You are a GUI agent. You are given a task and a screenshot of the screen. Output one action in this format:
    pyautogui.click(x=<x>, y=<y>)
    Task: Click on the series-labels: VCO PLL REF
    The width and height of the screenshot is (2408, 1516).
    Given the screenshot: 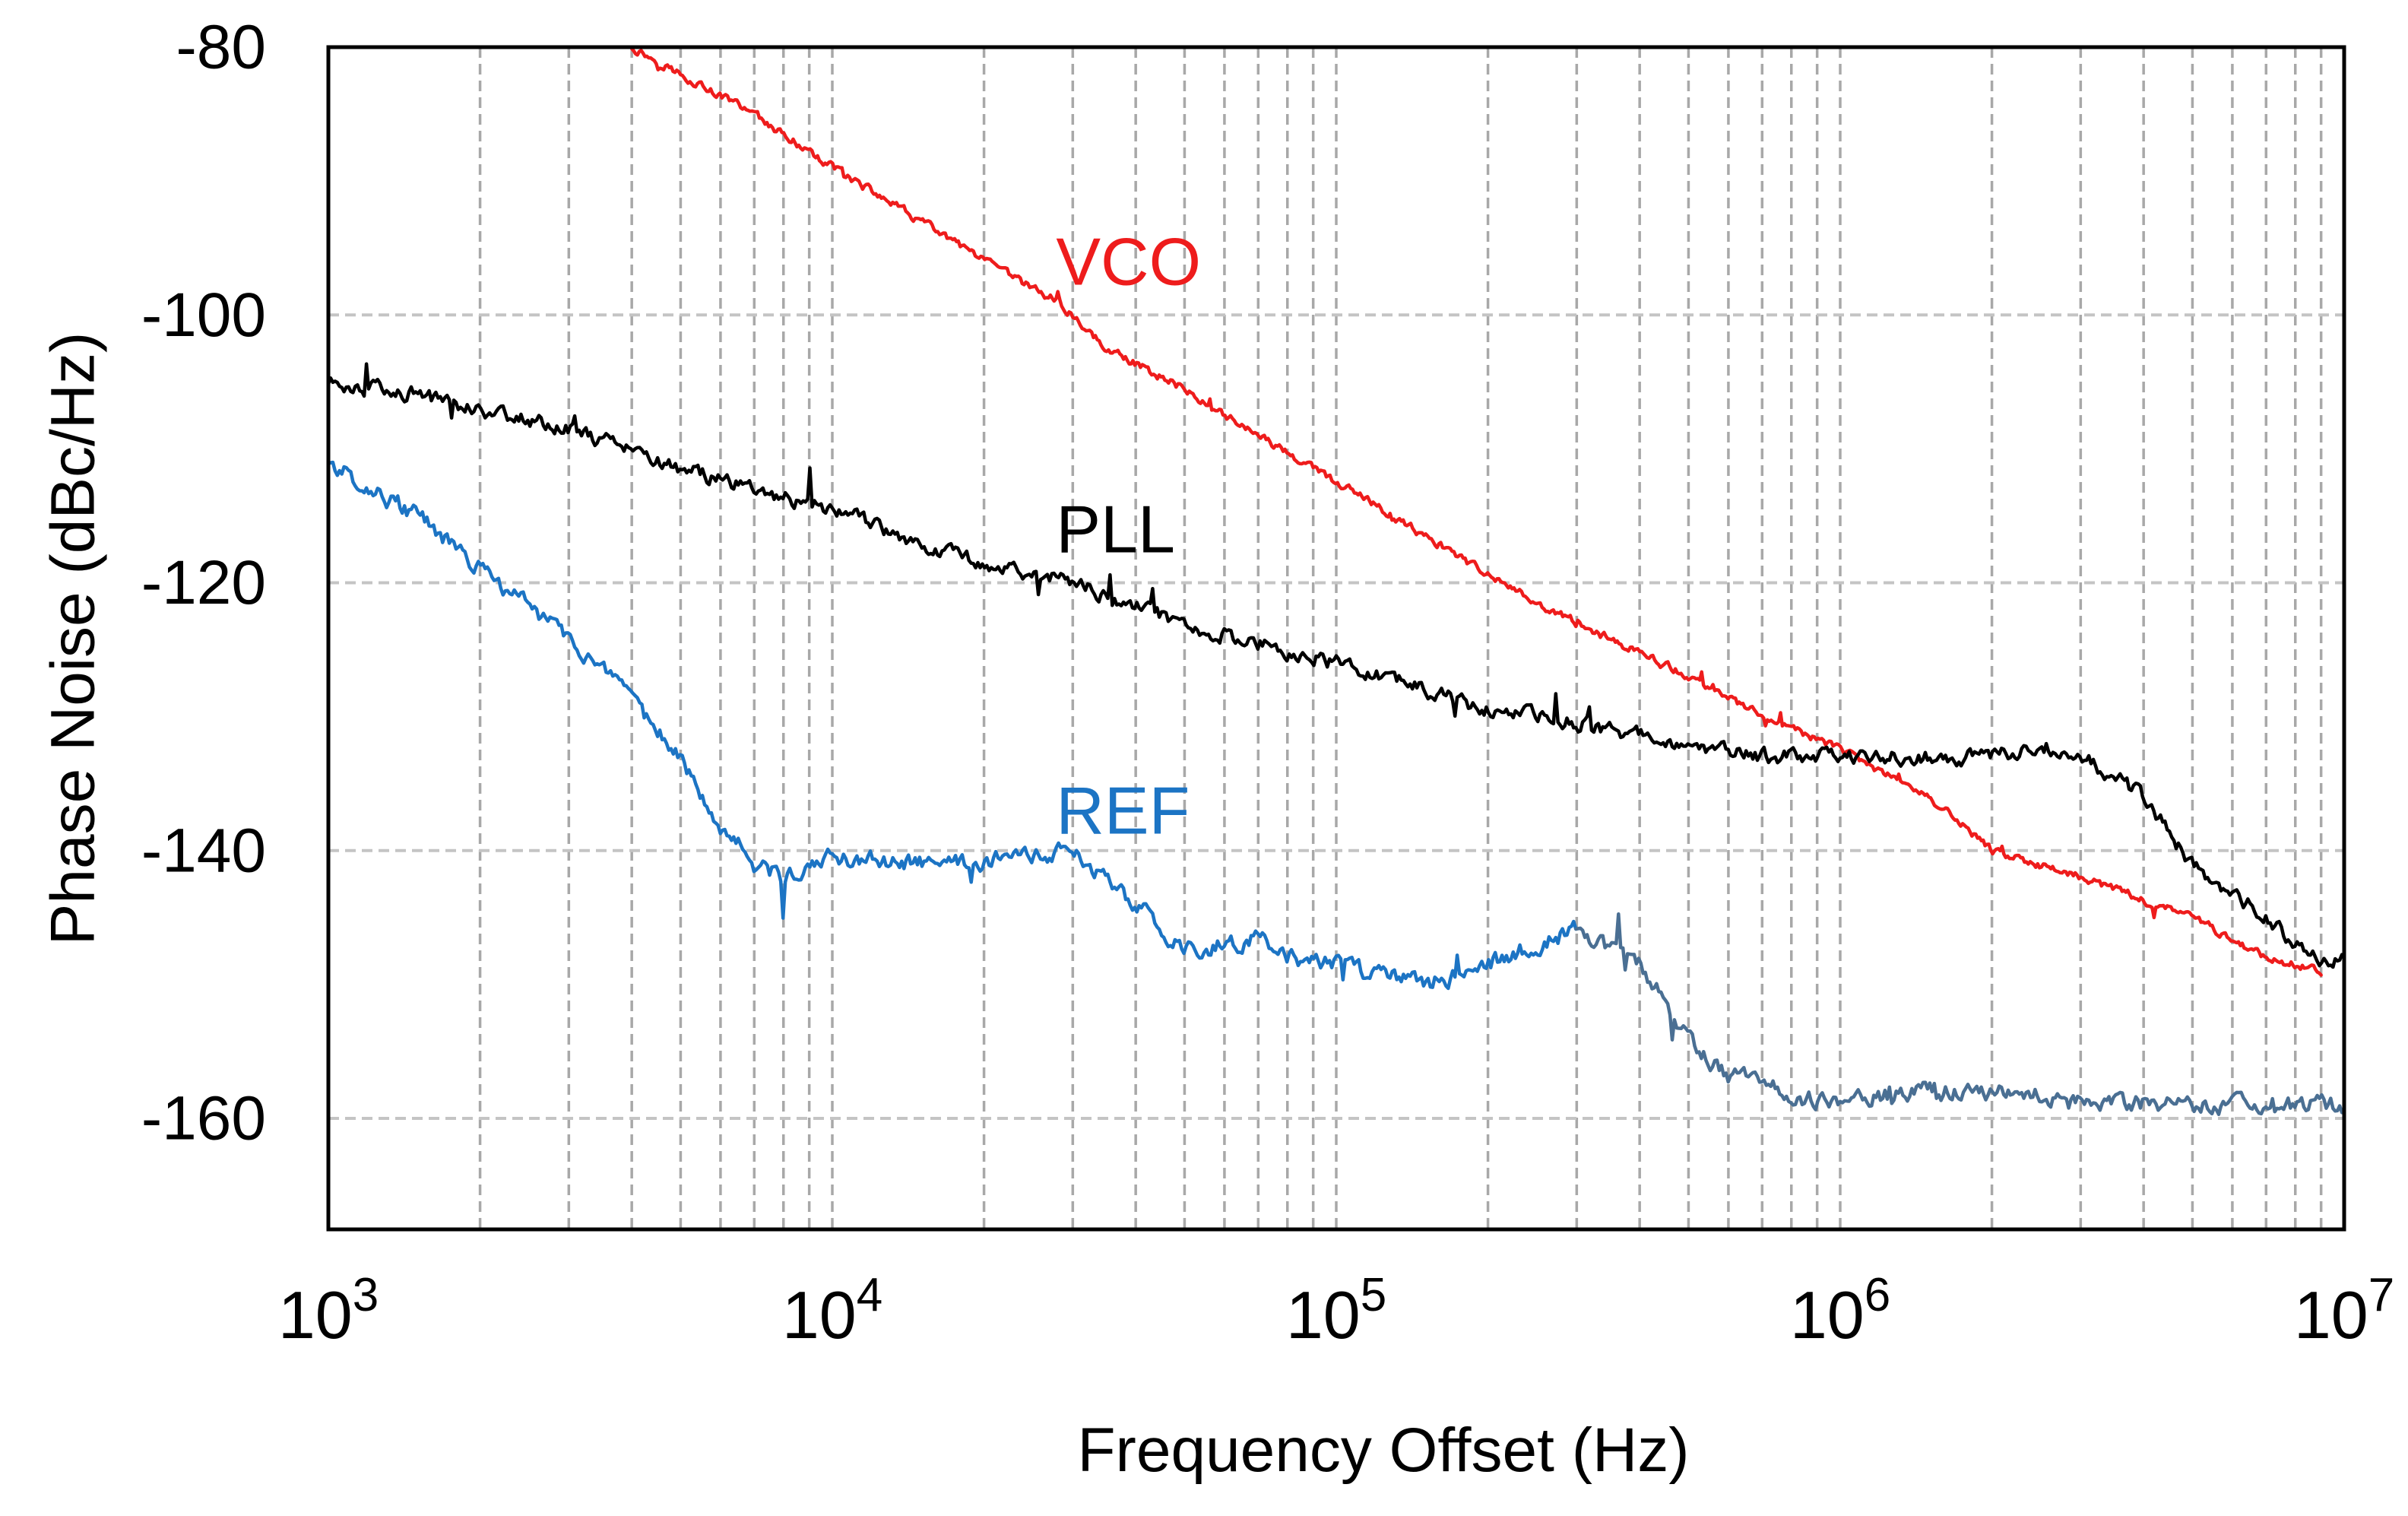 What is the action you would take?
    pyautogui.click(x=1128, y=536)
    